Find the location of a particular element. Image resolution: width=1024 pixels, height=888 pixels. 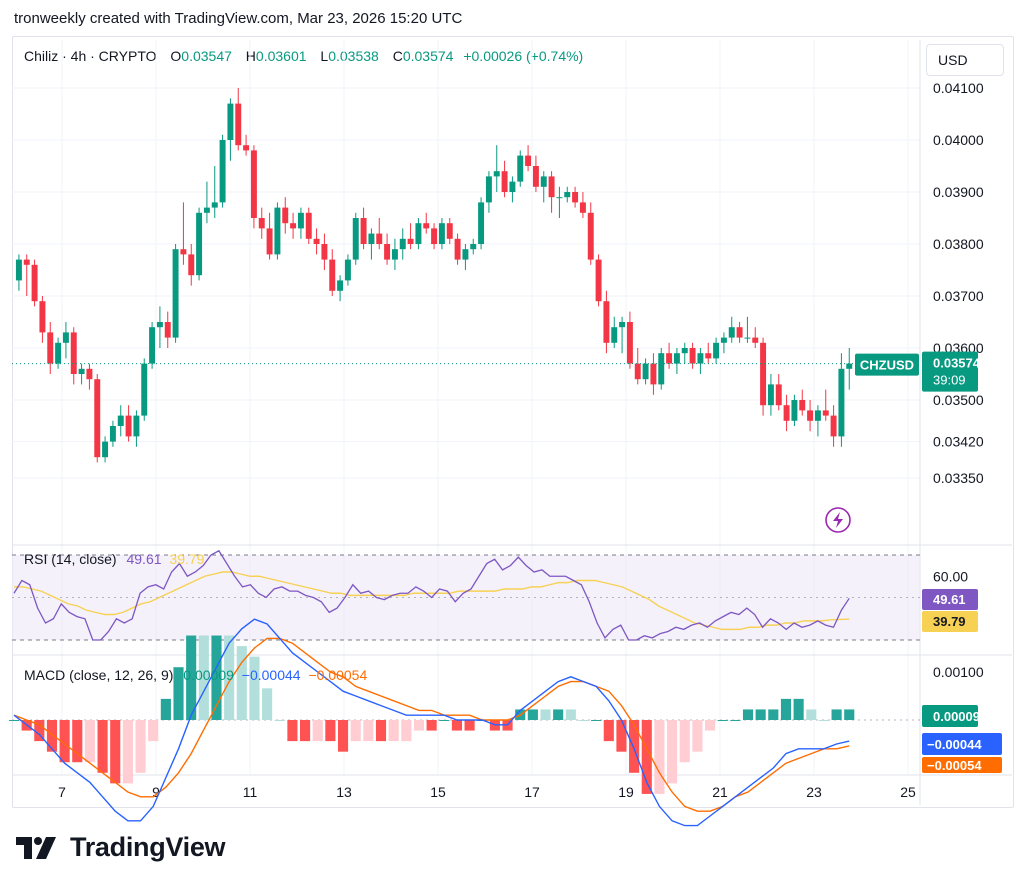

macd-signal-tag is located at coordinates (962, 765).